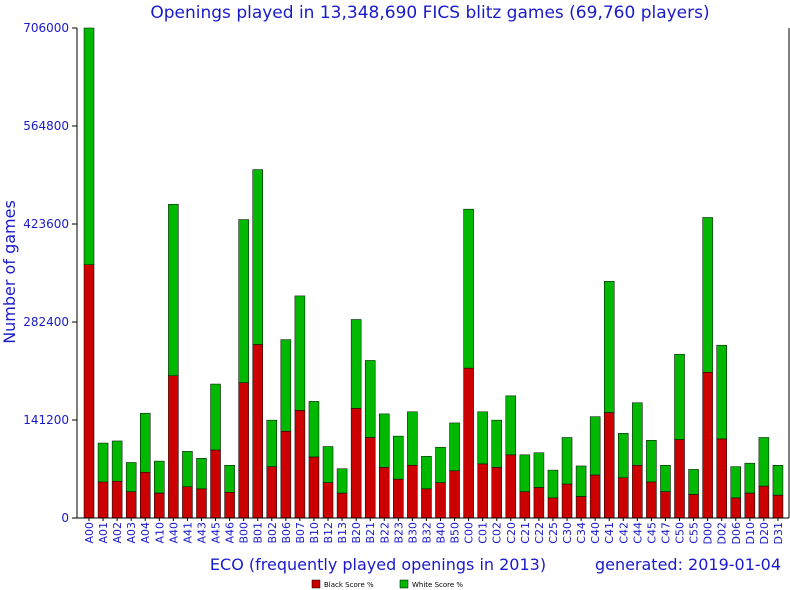  What do you see at coordinates (609, 347) in the screenshot?
I see `bar-white-C41` at bounding box center [609, 347].